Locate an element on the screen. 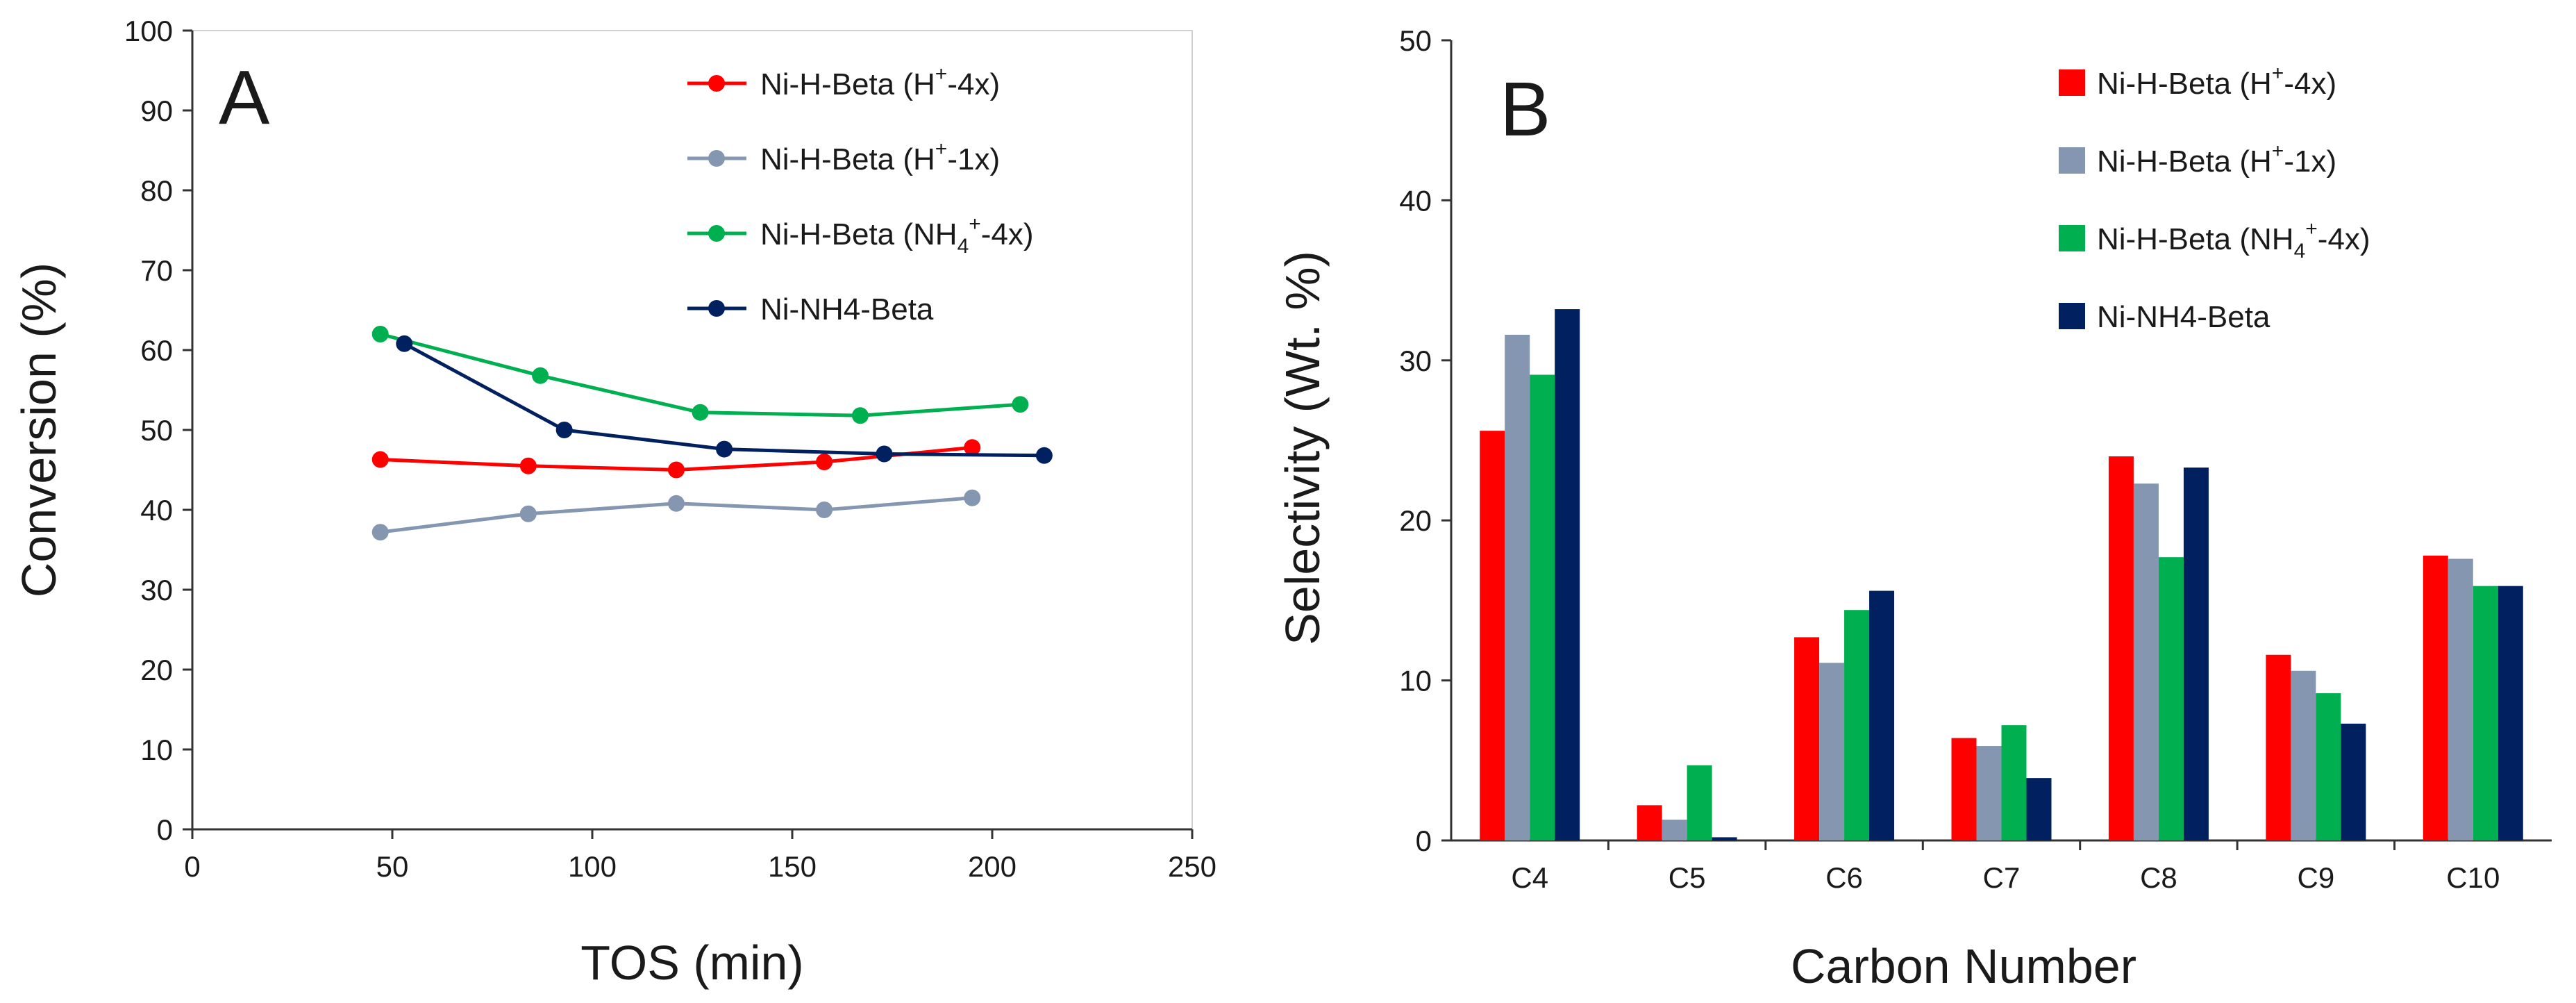 The image size is (2576, 1003). panel-a-legend-label: Ni-H-Beta (NH4+-4x) is located at coordinates (897, 235).